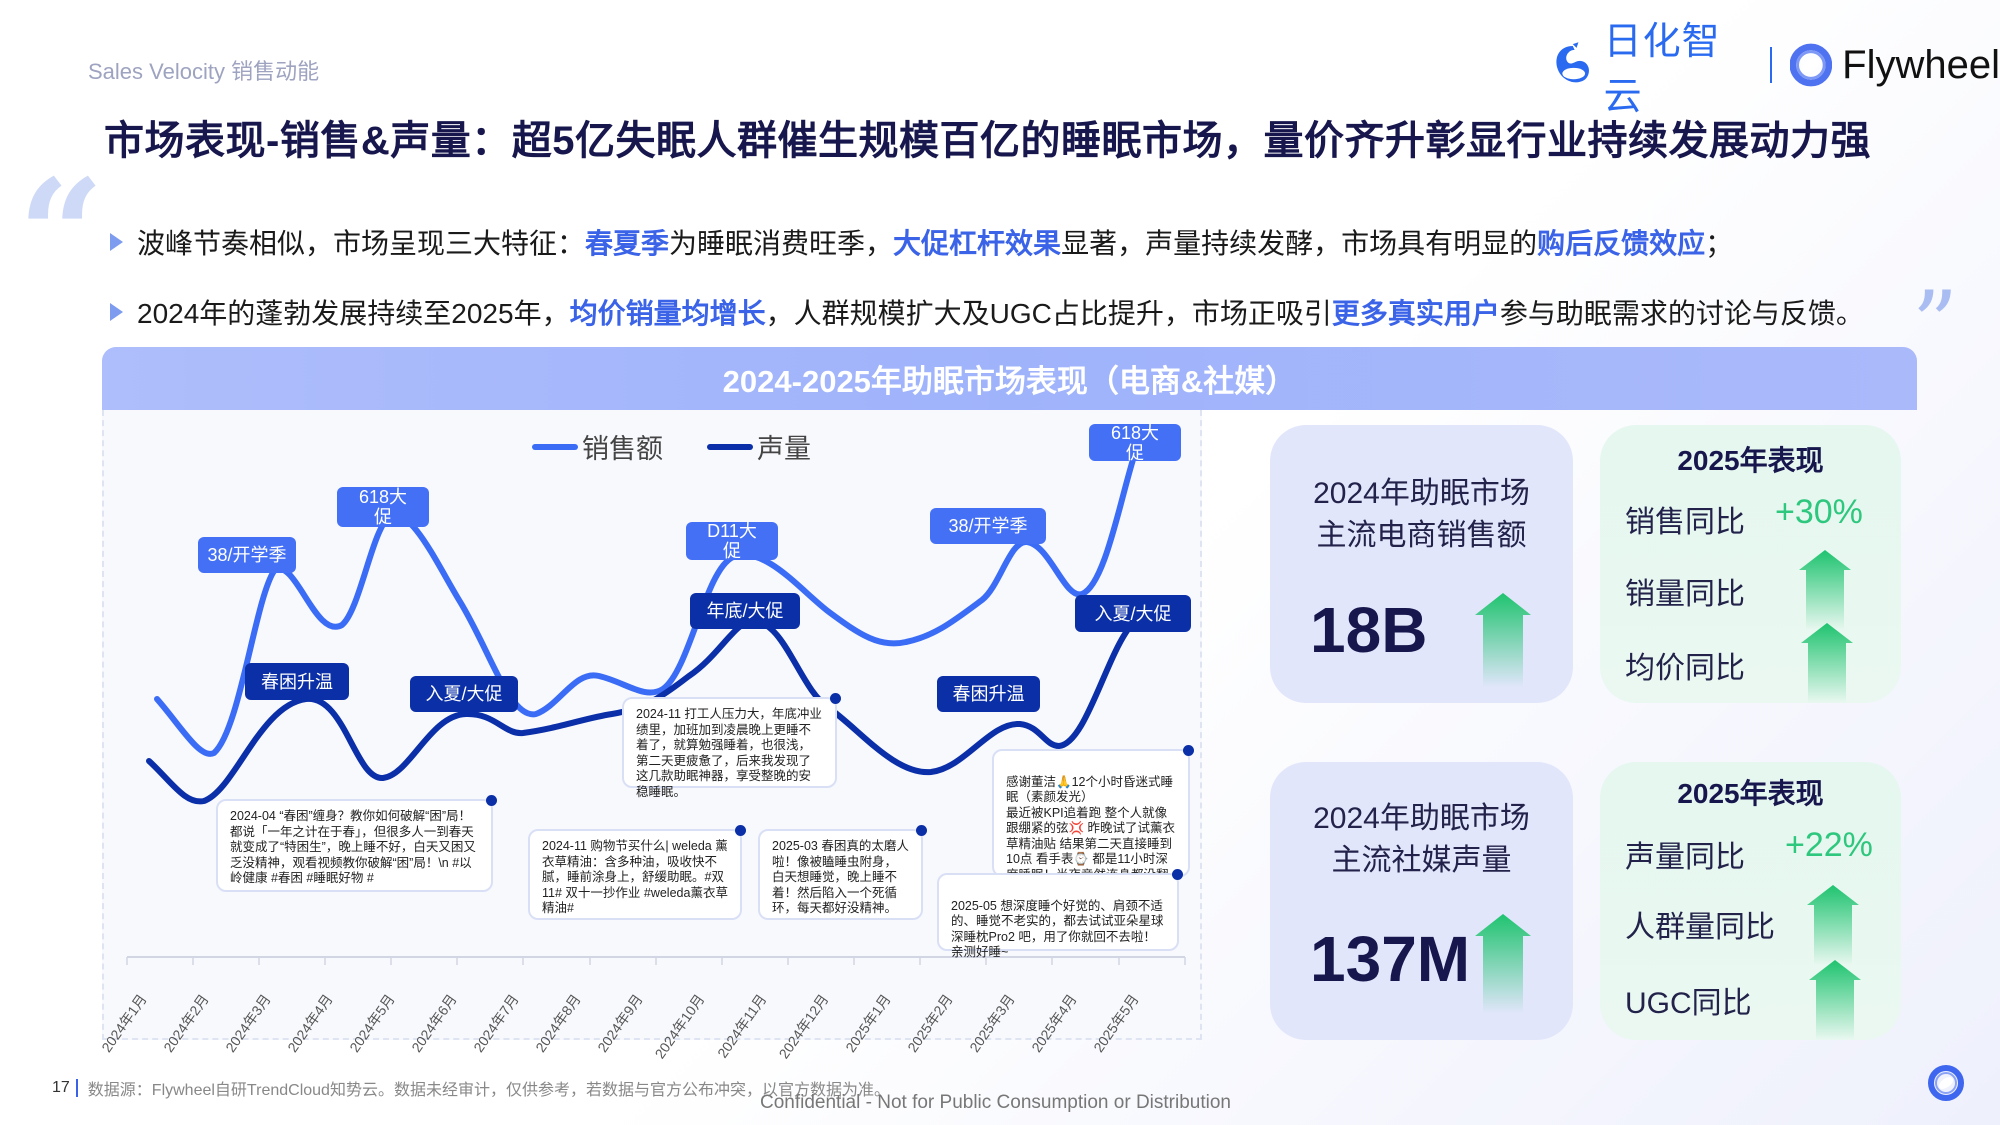 Image resolution: width=2000 pixels, height=1125 pixels. What do you see at coordinates (297, 681) in the screenshot?
I see `tag-voice-spring-2024: 春困升温` at bounding box center [297, 681].